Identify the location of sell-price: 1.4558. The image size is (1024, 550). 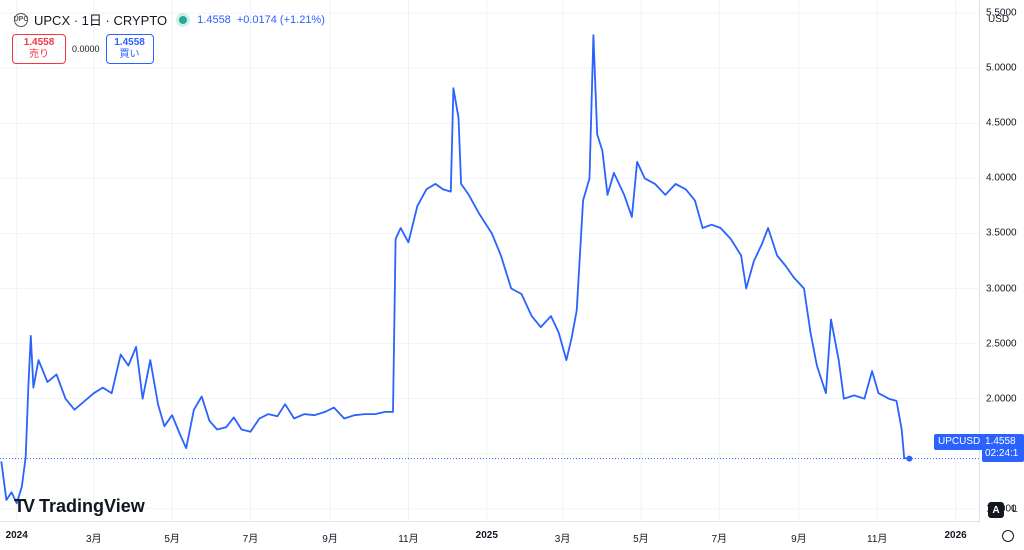
(39, 42).